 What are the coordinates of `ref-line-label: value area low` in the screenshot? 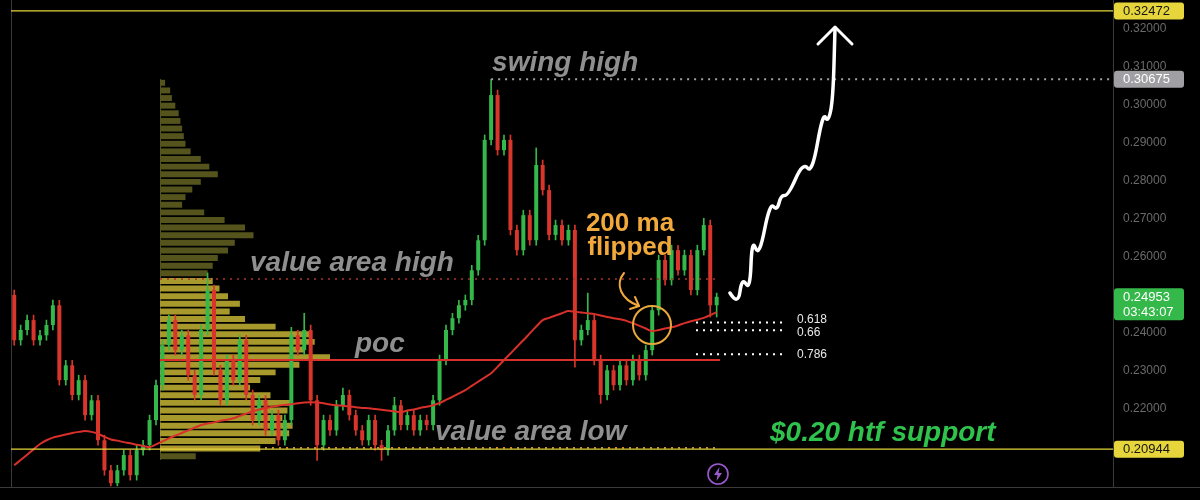 It's located at (532, 430).